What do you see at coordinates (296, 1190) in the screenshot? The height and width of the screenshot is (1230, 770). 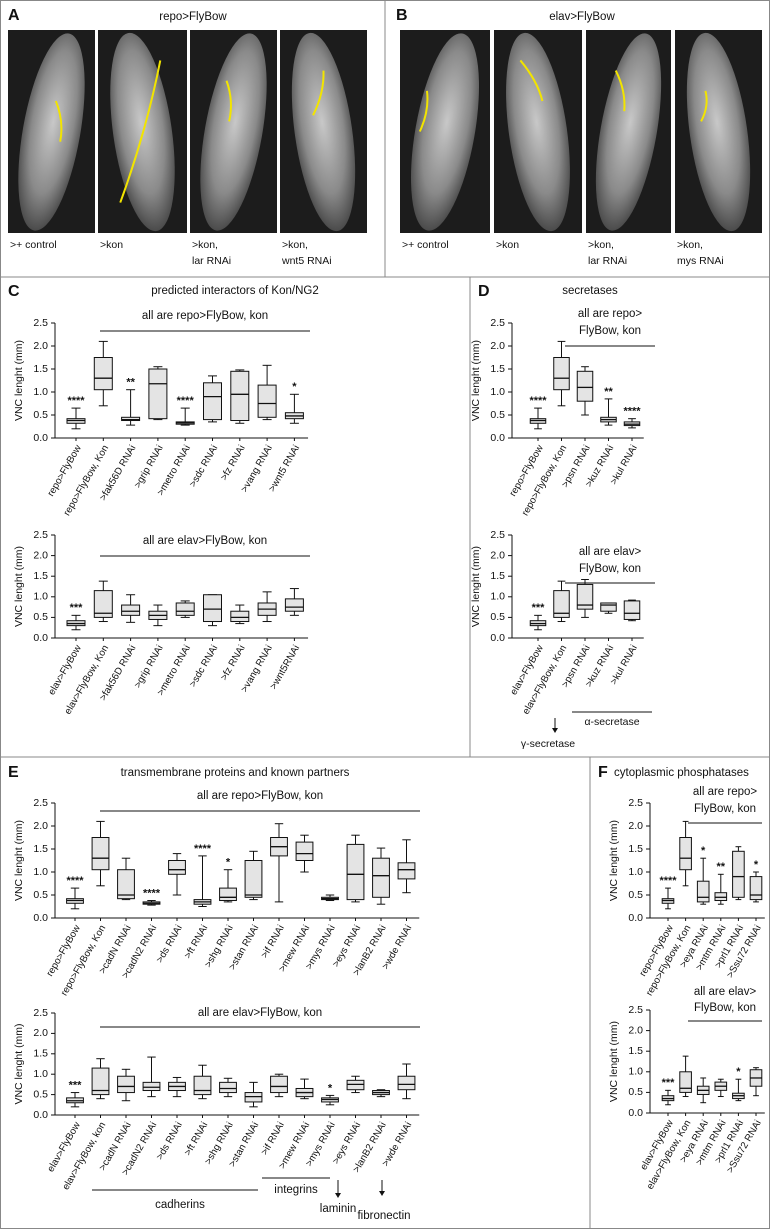 I see `note: integrins` at bounding box center [296, 1190].